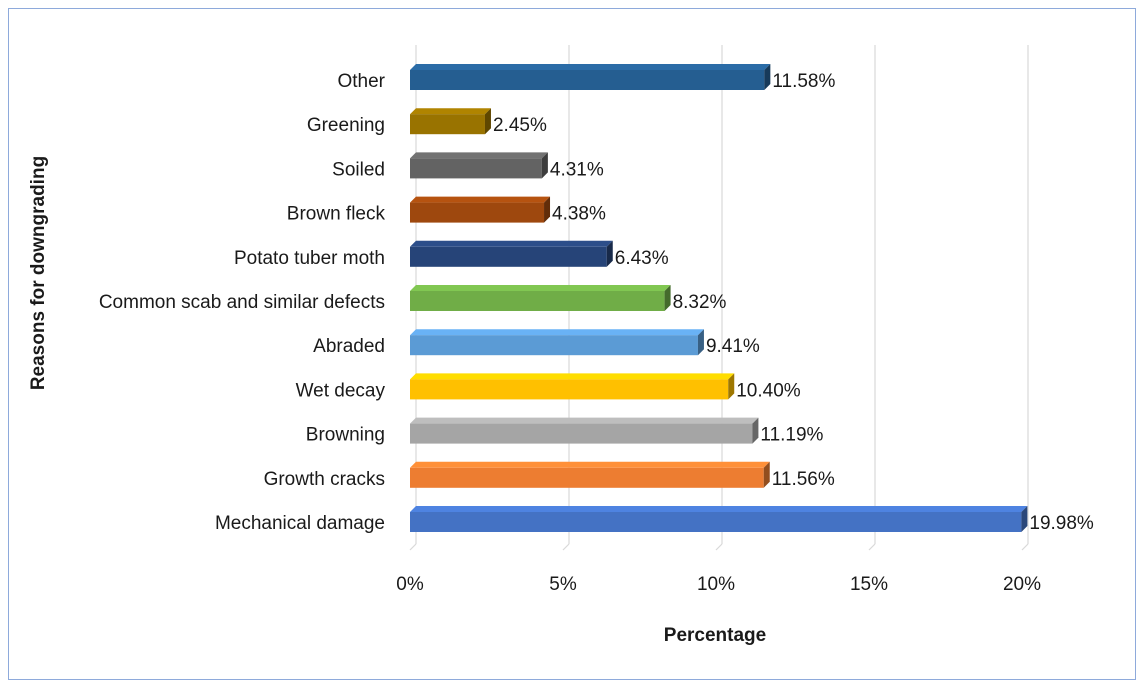 This screenshot has height=685, width=1141. I want to click on x-tick-label: 0%, so click(410, 584).